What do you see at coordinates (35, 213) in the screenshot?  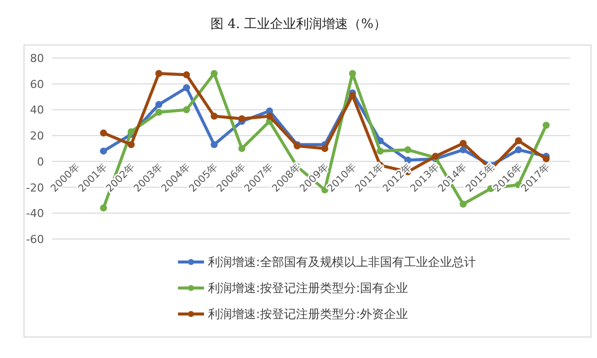 I see `y-tick-label: -40` at bounding box center [35, 213].